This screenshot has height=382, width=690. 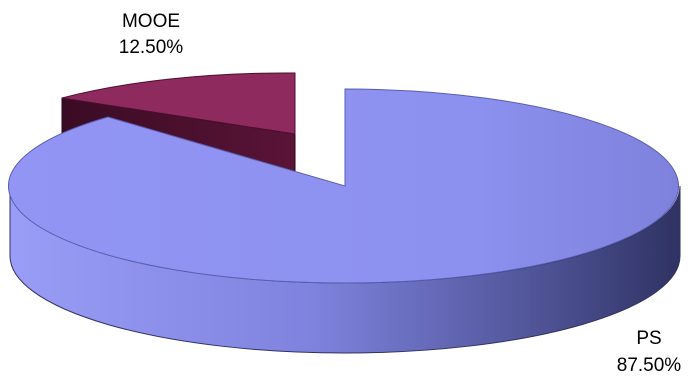 What do you see at coordinates (648, 338) in the screenshot?
I see `label-ps-name: PS` at bounding box center [648, 338].